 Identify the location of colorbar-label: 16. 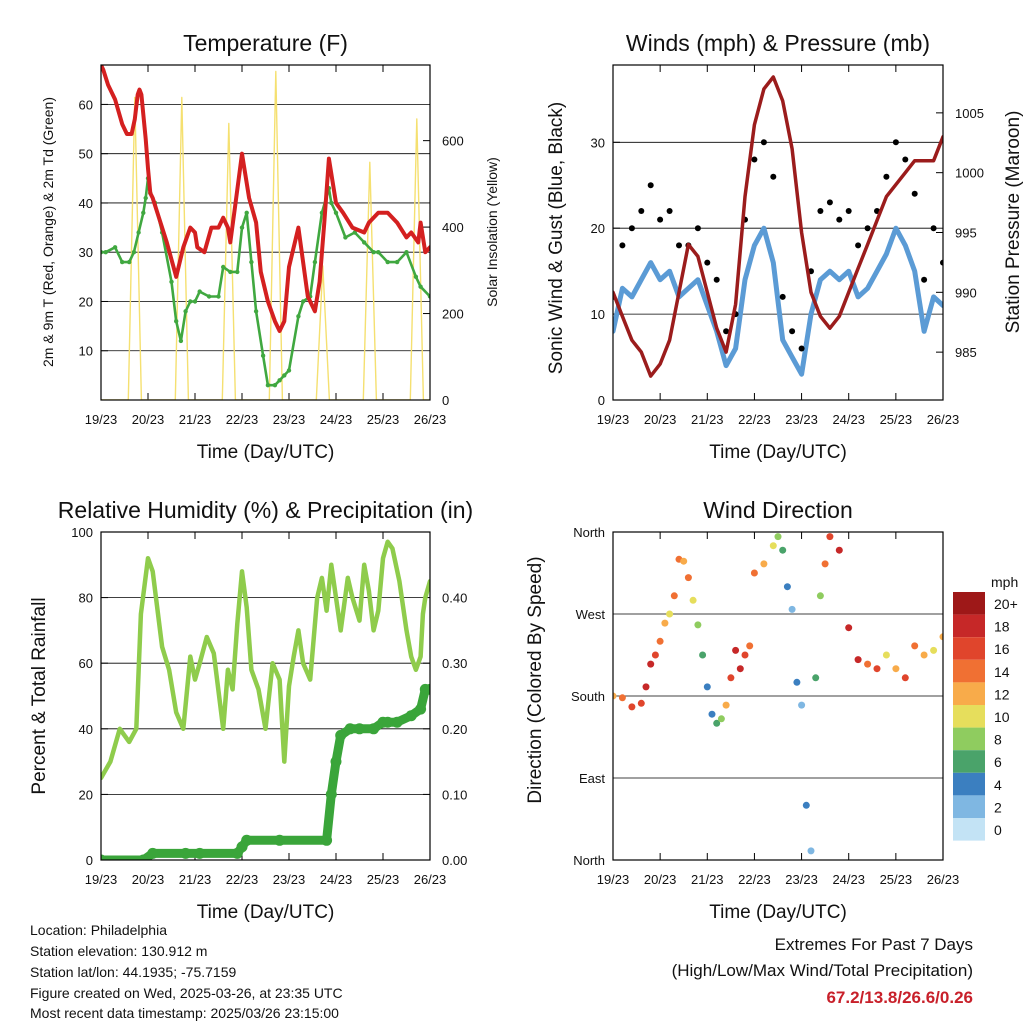
(1002, 649).